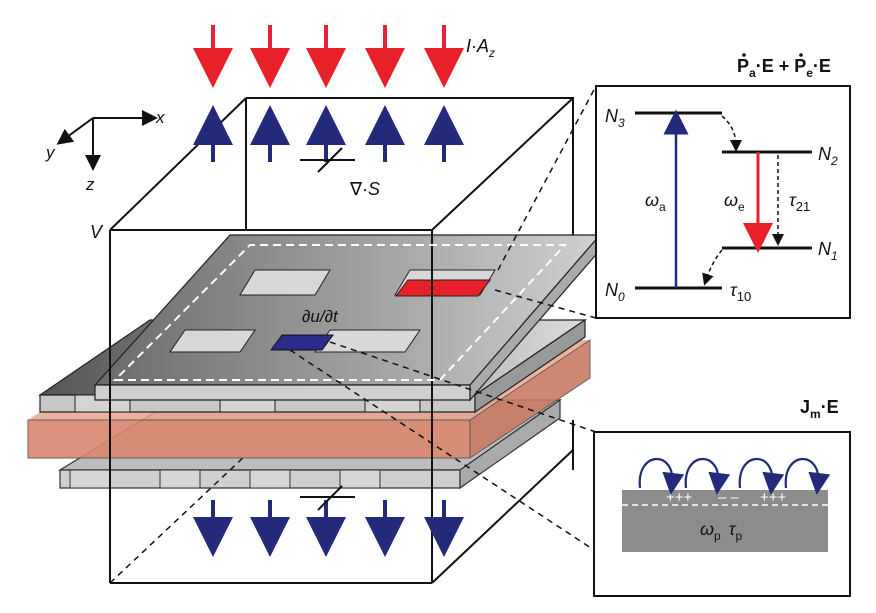 The width and height of the screenshot is (876, 613). I want to click on incident-arrows, so click(328, 56).